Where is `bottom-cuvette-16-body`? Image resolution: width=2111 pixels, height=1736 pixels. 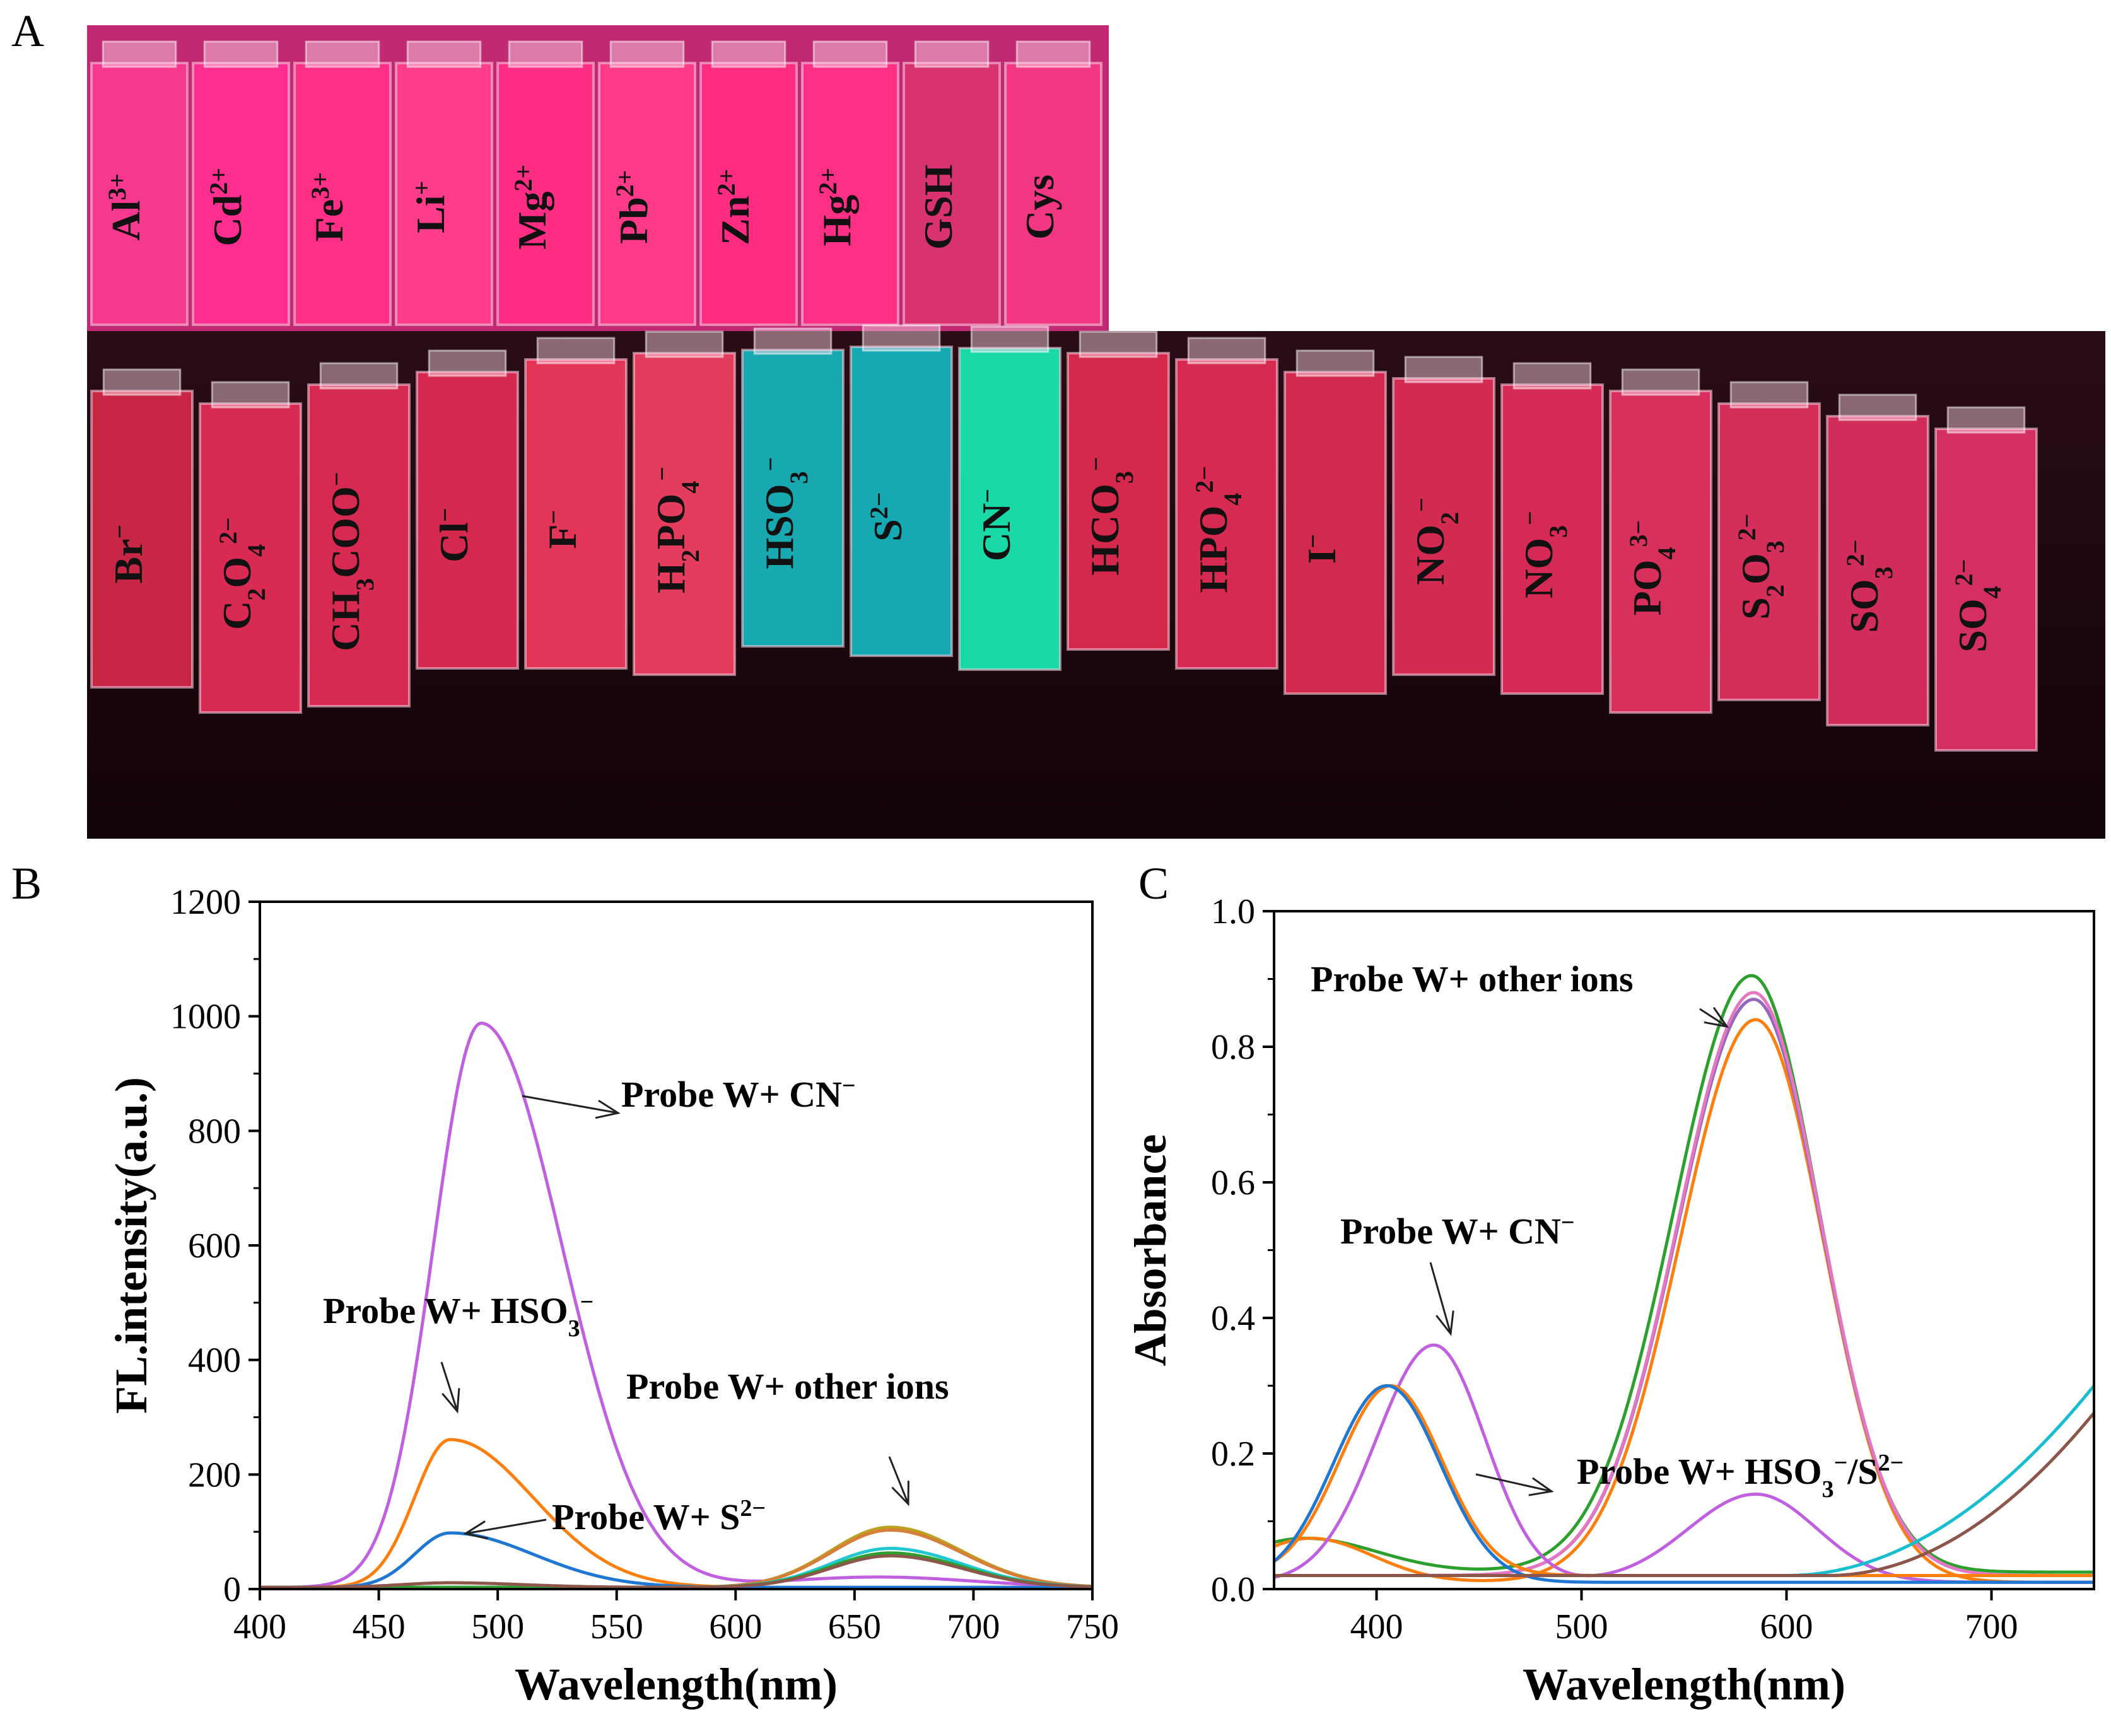
bottom-cuvette-16-body is located at coordinates (1769, 551).